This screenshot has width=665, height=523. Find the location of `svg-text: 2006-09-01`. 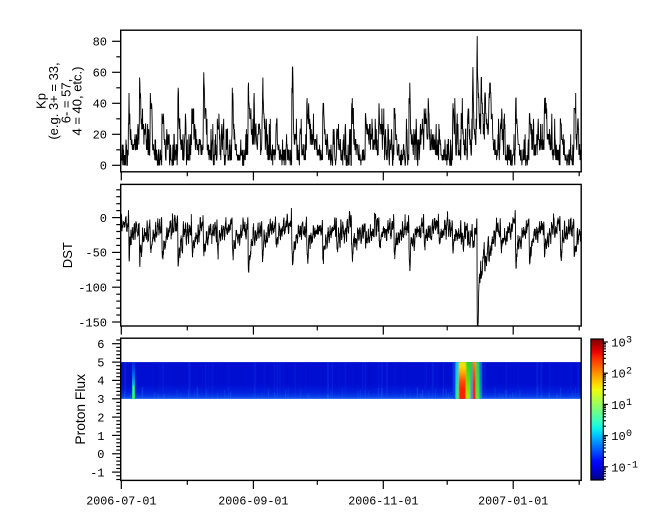

svg-text: 2006-09-01 is located at coordinates (253, 502).